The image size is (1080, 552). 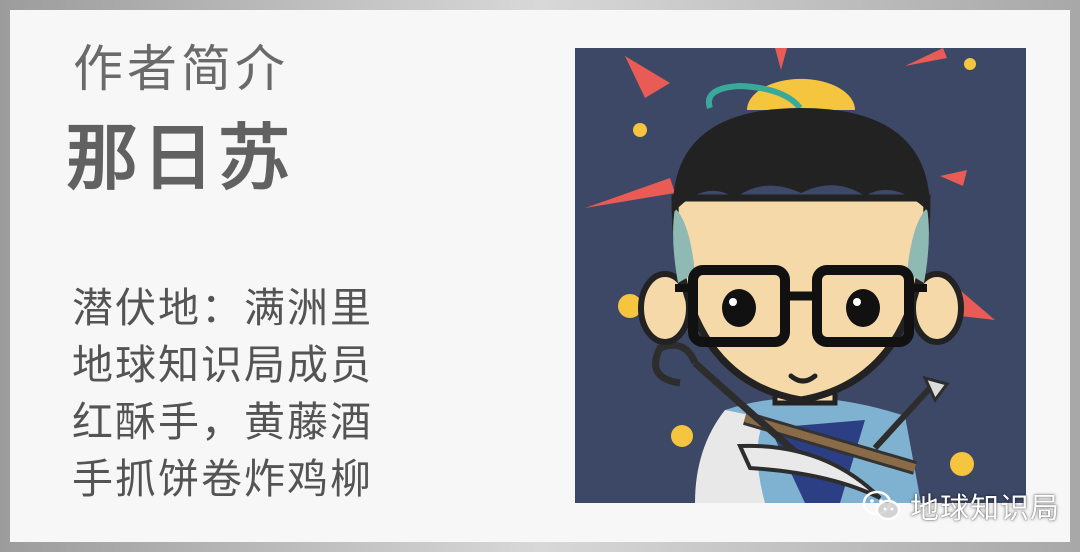 What do you see at coordinates (222, 422) in the screenshot?
I see `bio-line-poem: 红酥手，黄藤酒` at bounding box center [222, 422].